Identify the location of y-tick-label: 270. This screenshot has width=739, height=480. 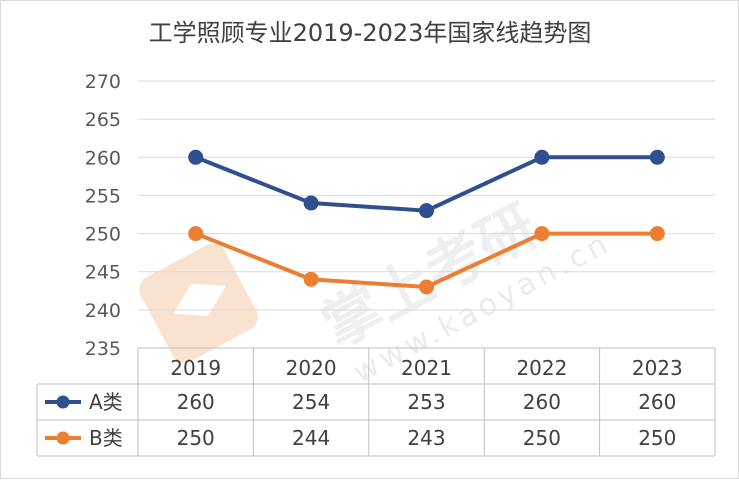
(103, 82).